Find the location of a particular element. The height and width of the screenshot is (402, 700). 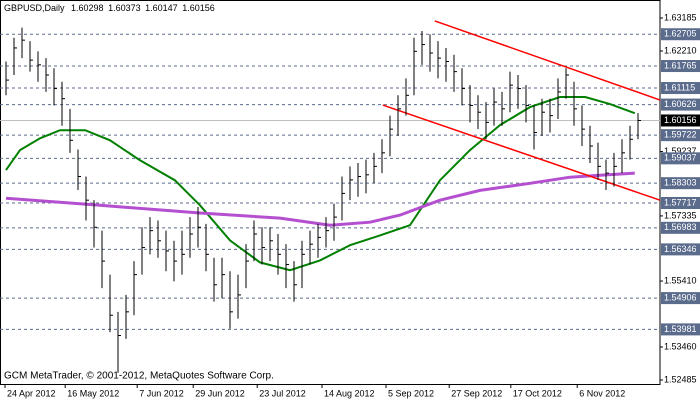

x-tick-label: 17 Oct 2012 is located at coordinates (537, 393).